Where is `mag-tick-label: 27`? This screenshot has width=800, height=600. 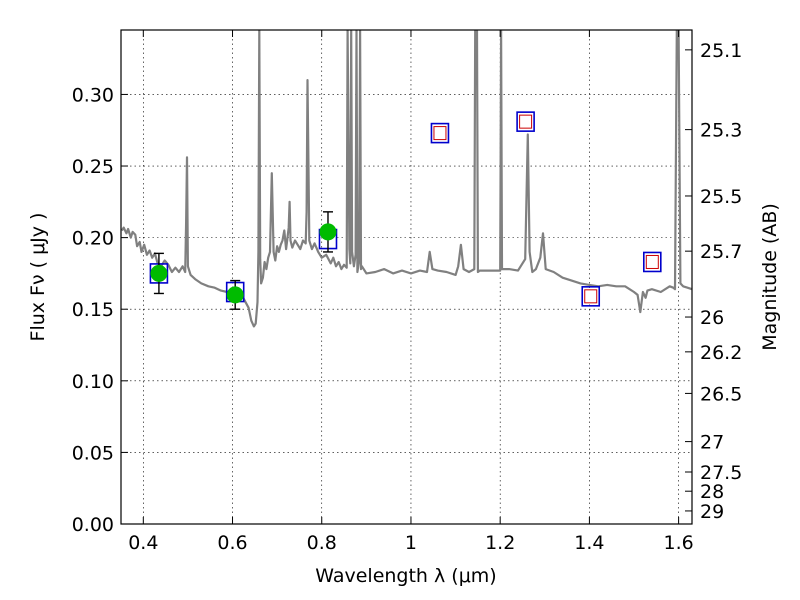 mag-tick-label: 27 is located at coordinates (712, 443).